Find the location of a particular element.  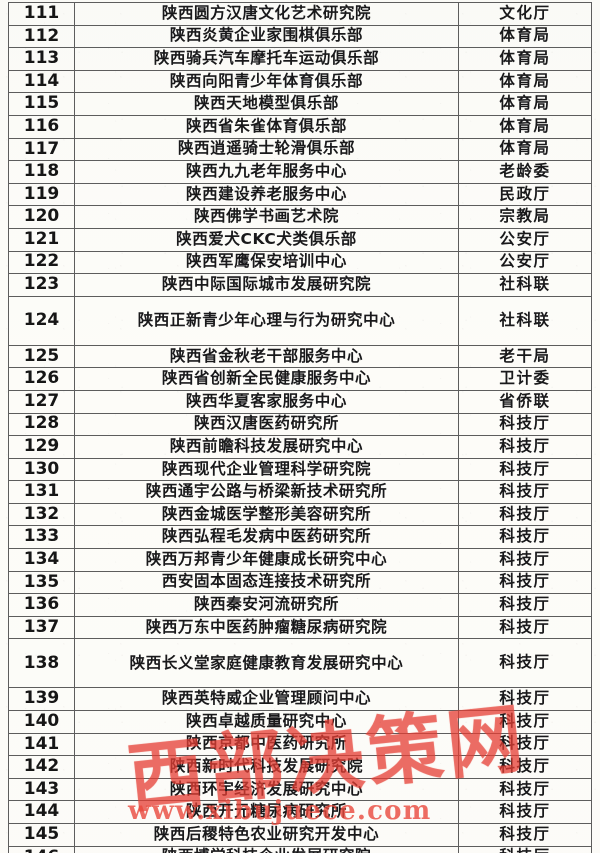

supervising-department-cell: 卫计委 is located at coordinates (525, 379).